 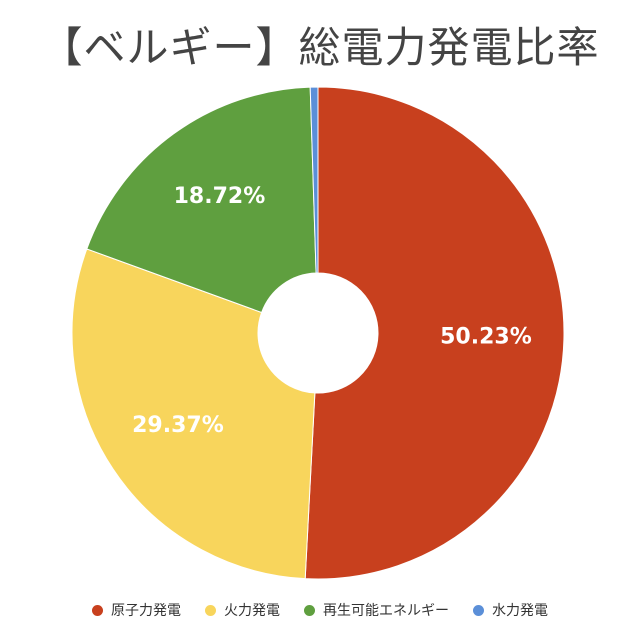 What do you see at coordinates (252, 611) in the screenshot?
I see `legend-label-thermal: 火力発電` at bounding box center [252, 611].